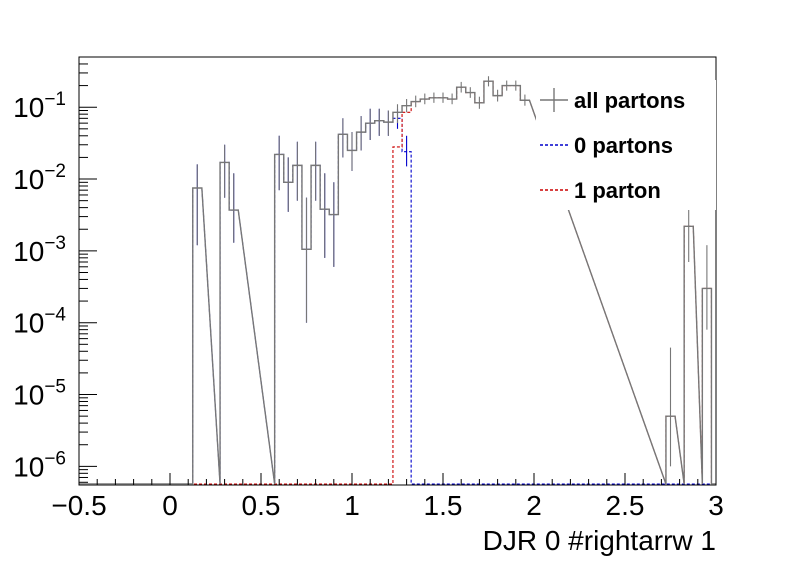  What do you see at coordinates (78, 505) in the screenshot?
I see `x-tick-label: −0.5` at bounding box center [78, 505].